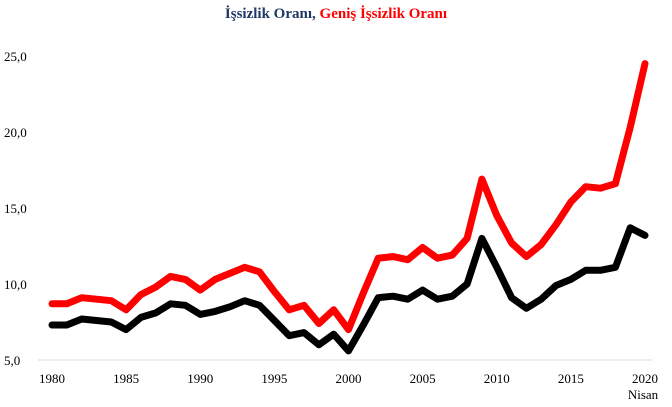 The width and height of the screenshot is (672, 407). I want to click on title-part-unemployment: İşsizlik Oranı, so click(268, 14).